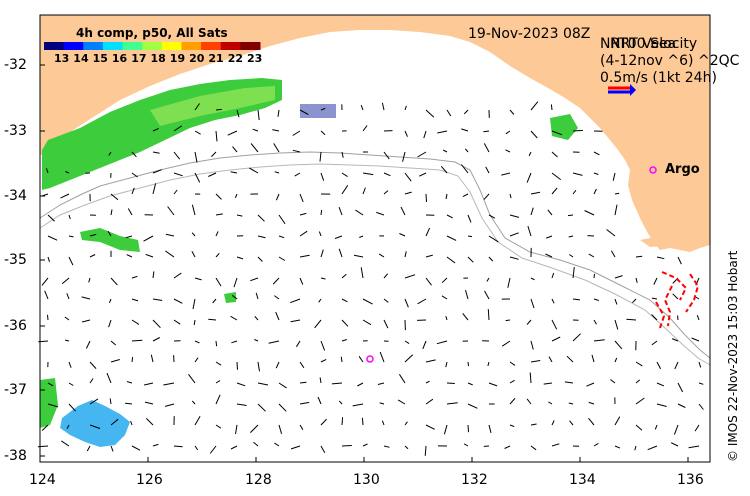  I want to click on colorbar-tick-label: 22, so click(235, 58).